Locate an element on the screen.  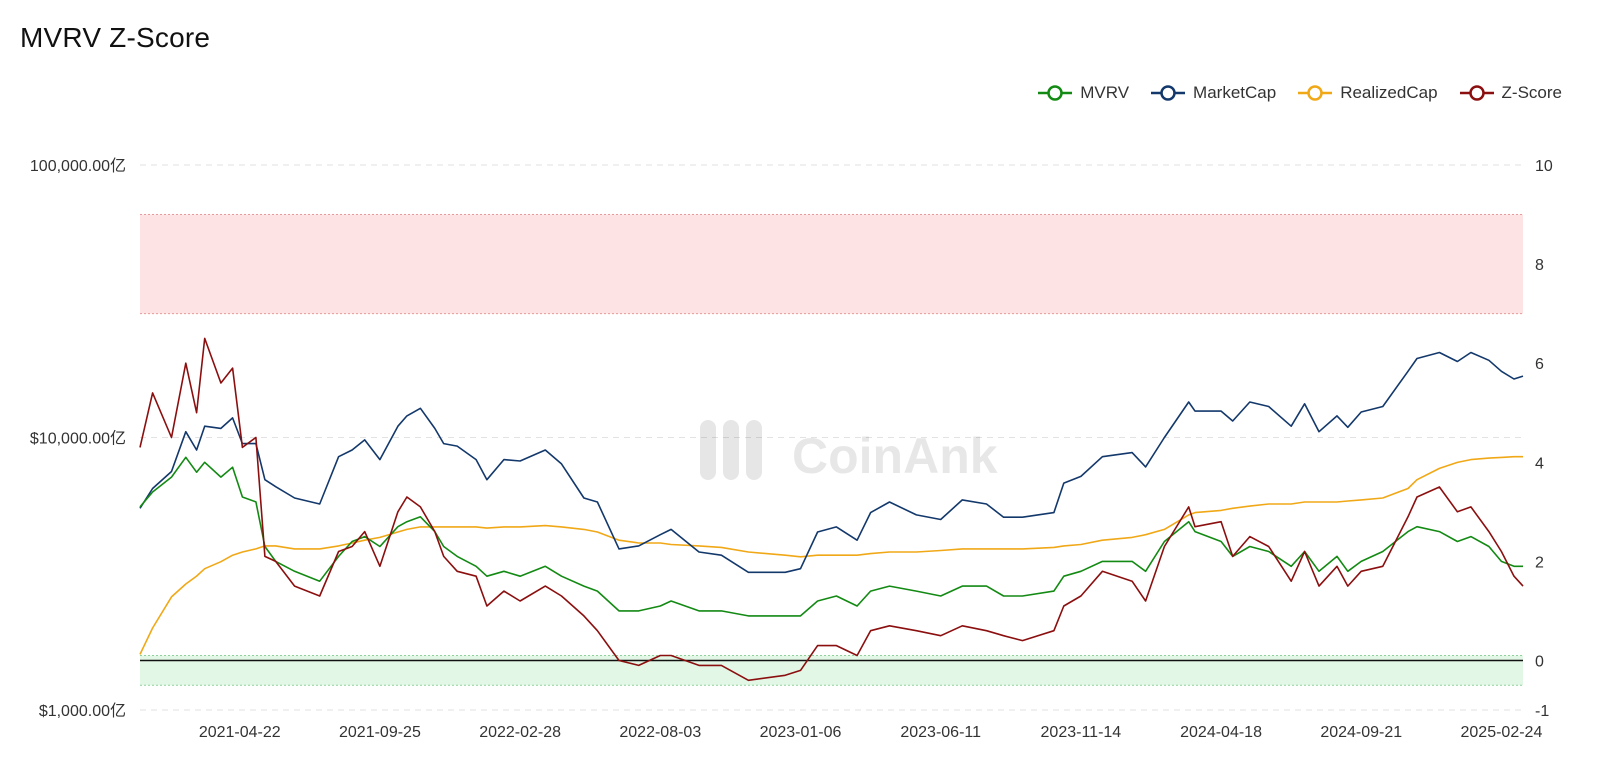
y-right-tick-label: 6 is located at coordinates (1539, 364).